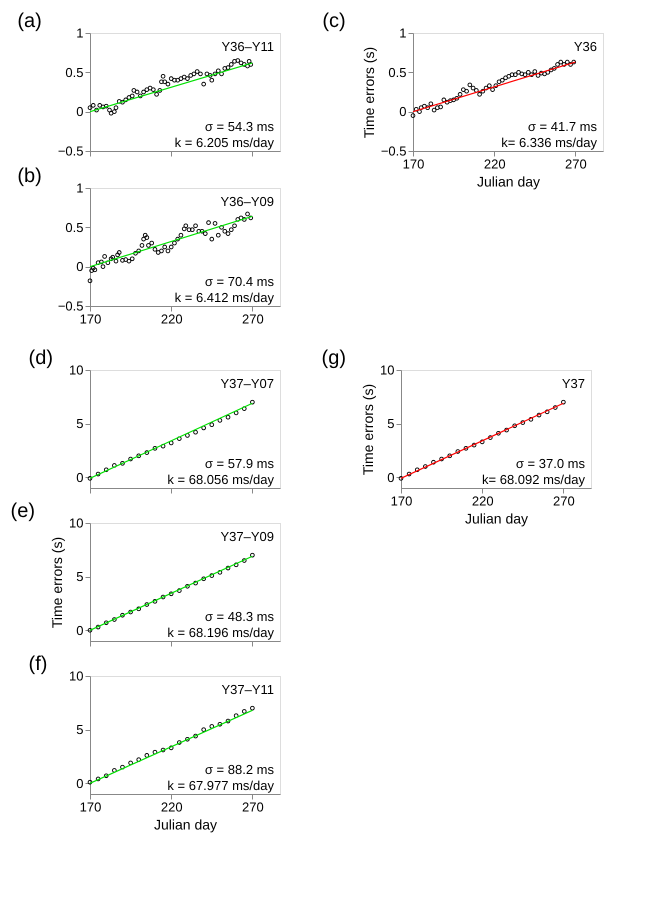  I want to click on annotation: k = 6.412 ms/day, so click(224, 297).